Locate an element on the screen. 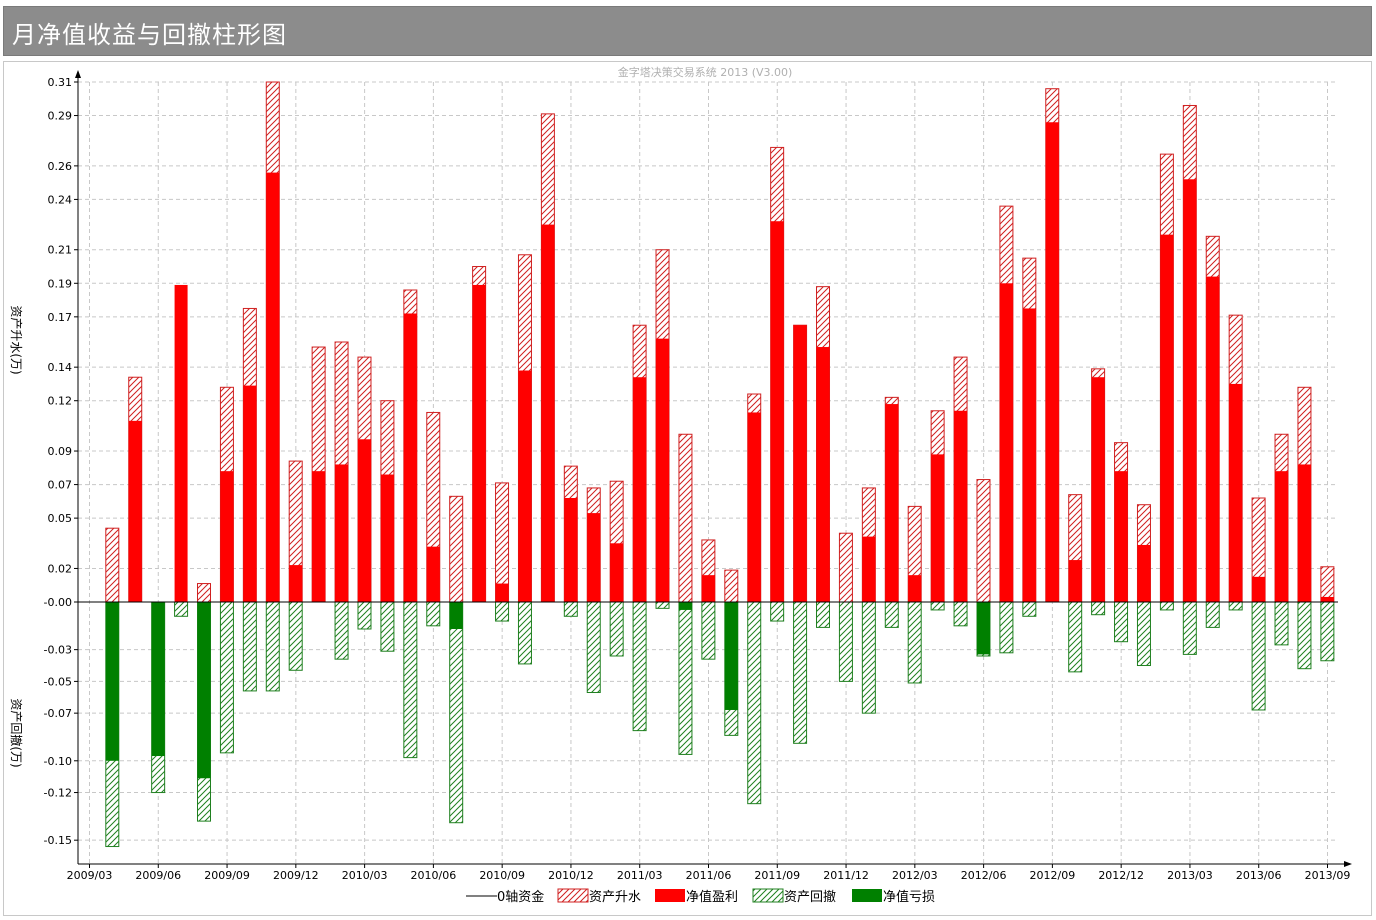 Image resolution: width=1376 pixels, height=920 pixels. y-tick-label: -0.03 is located at coordinates (58, 650).